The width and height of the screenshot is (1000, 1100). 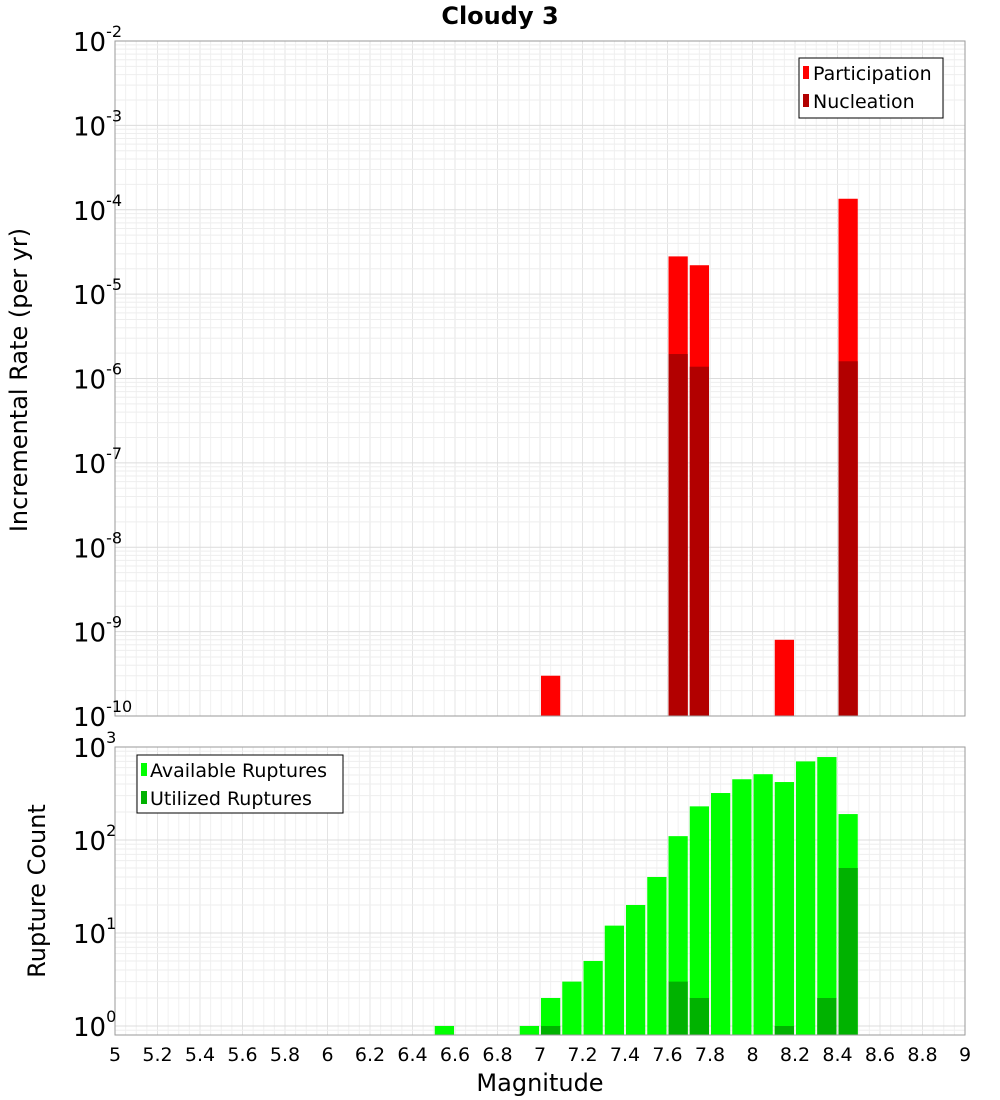 What do you see at coordinates (97, 293) in the screenshot?
I see `top-ytick-label: 10⁻⁵` at bounding box center [97, 293].